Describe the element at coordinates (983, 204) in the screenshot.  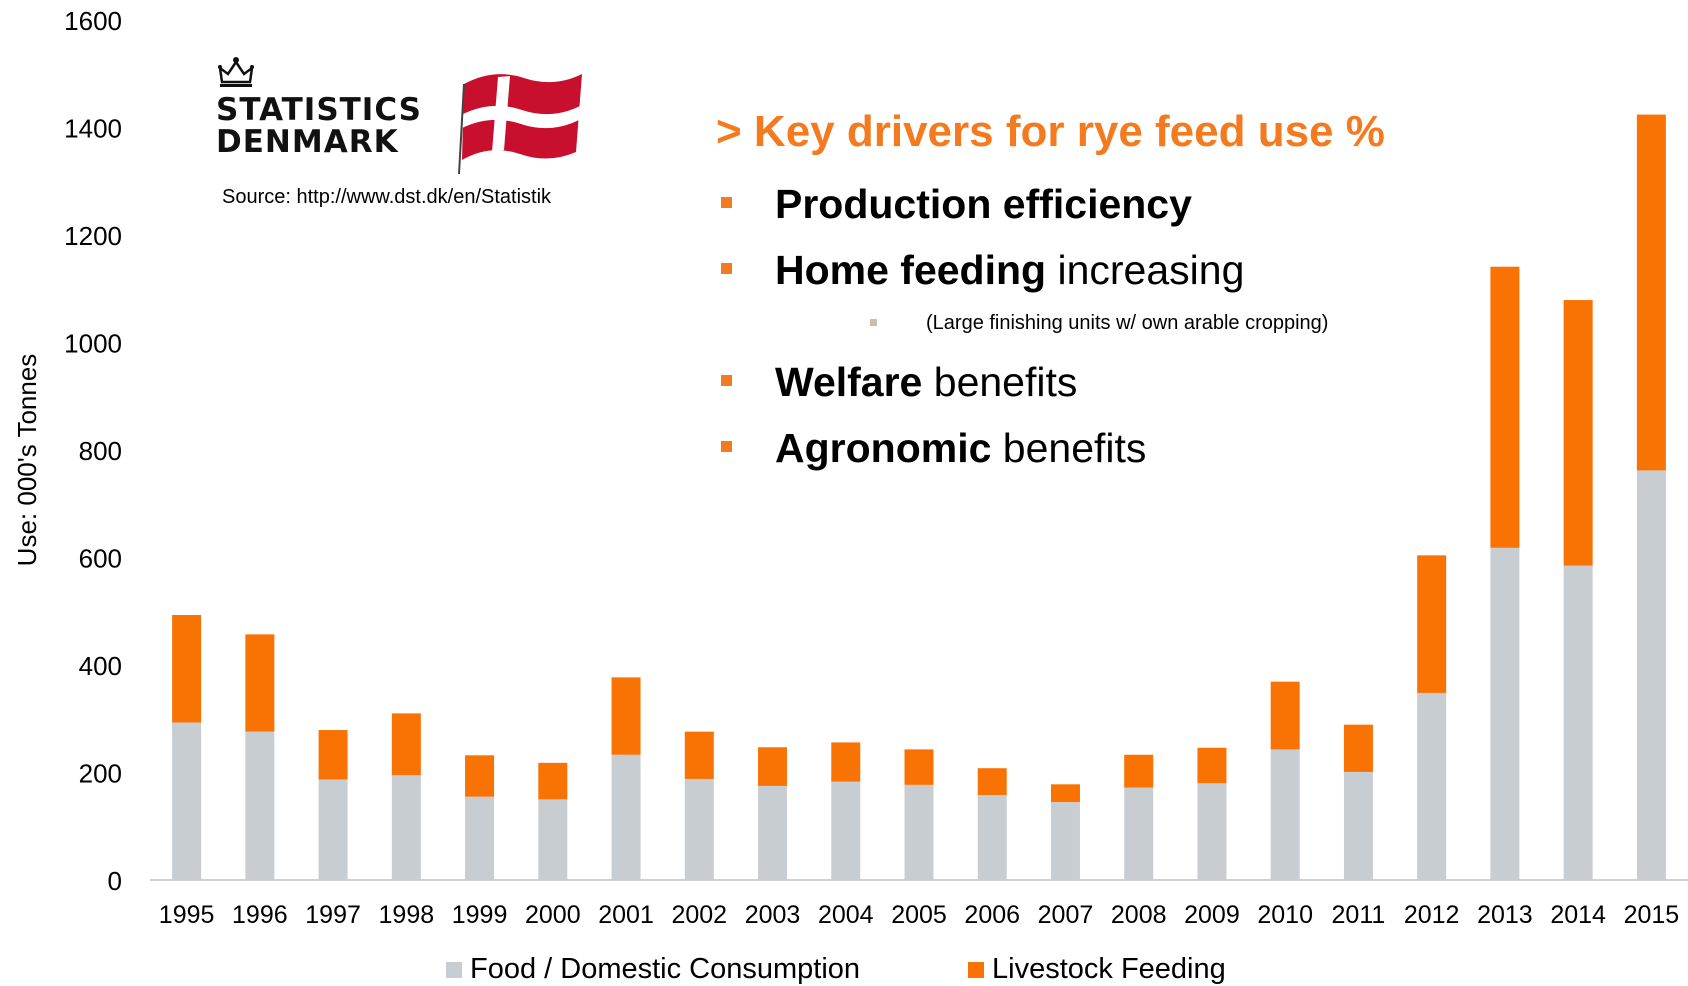
I see `driver-bold-text: Production efficiency` at that location.